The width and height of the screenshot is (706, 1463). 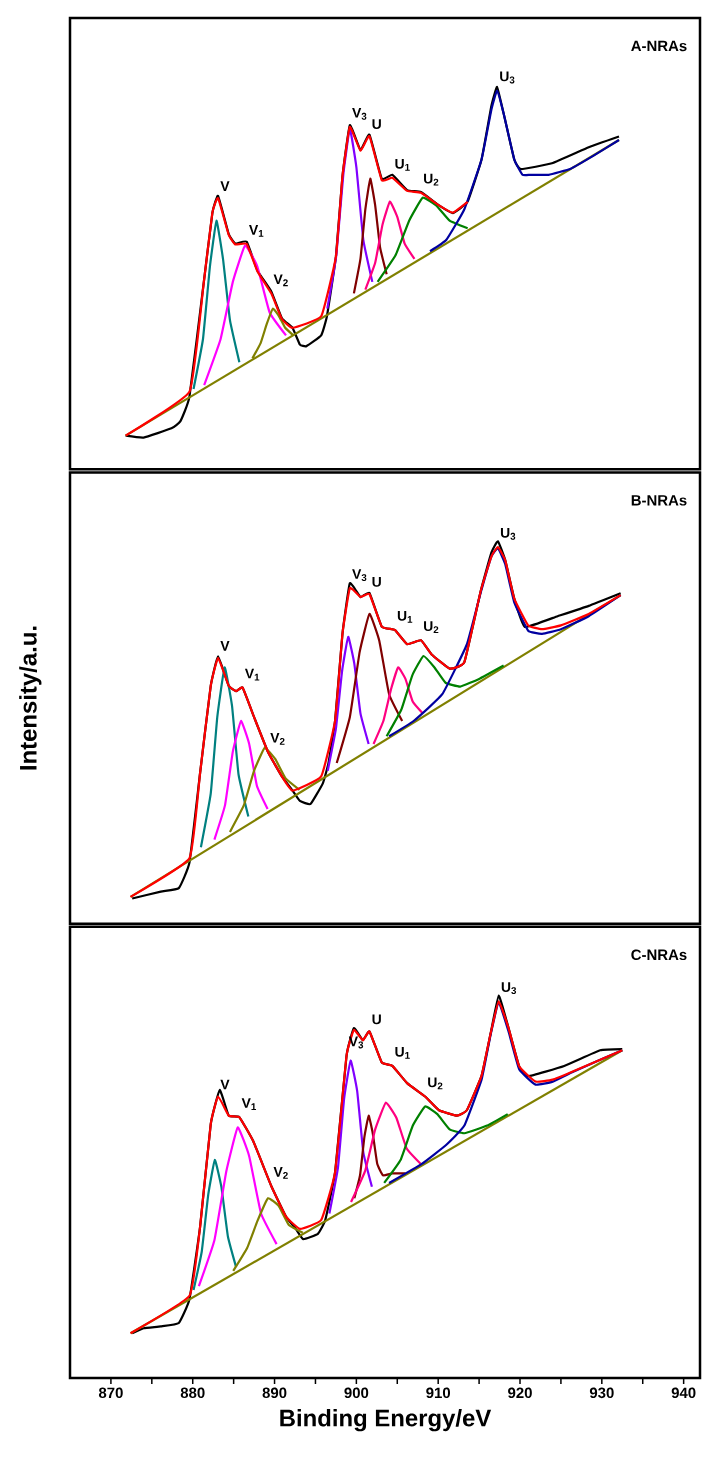 I want to click on x-tick-label: 870, so click(x=110, y=1393).